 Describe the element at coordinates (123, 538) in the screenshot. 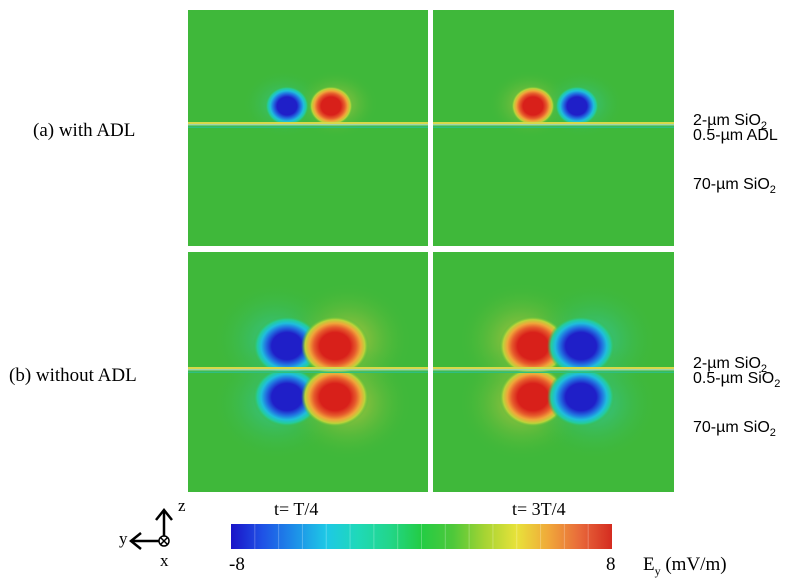

I see `axis-label-y: y` at that location.